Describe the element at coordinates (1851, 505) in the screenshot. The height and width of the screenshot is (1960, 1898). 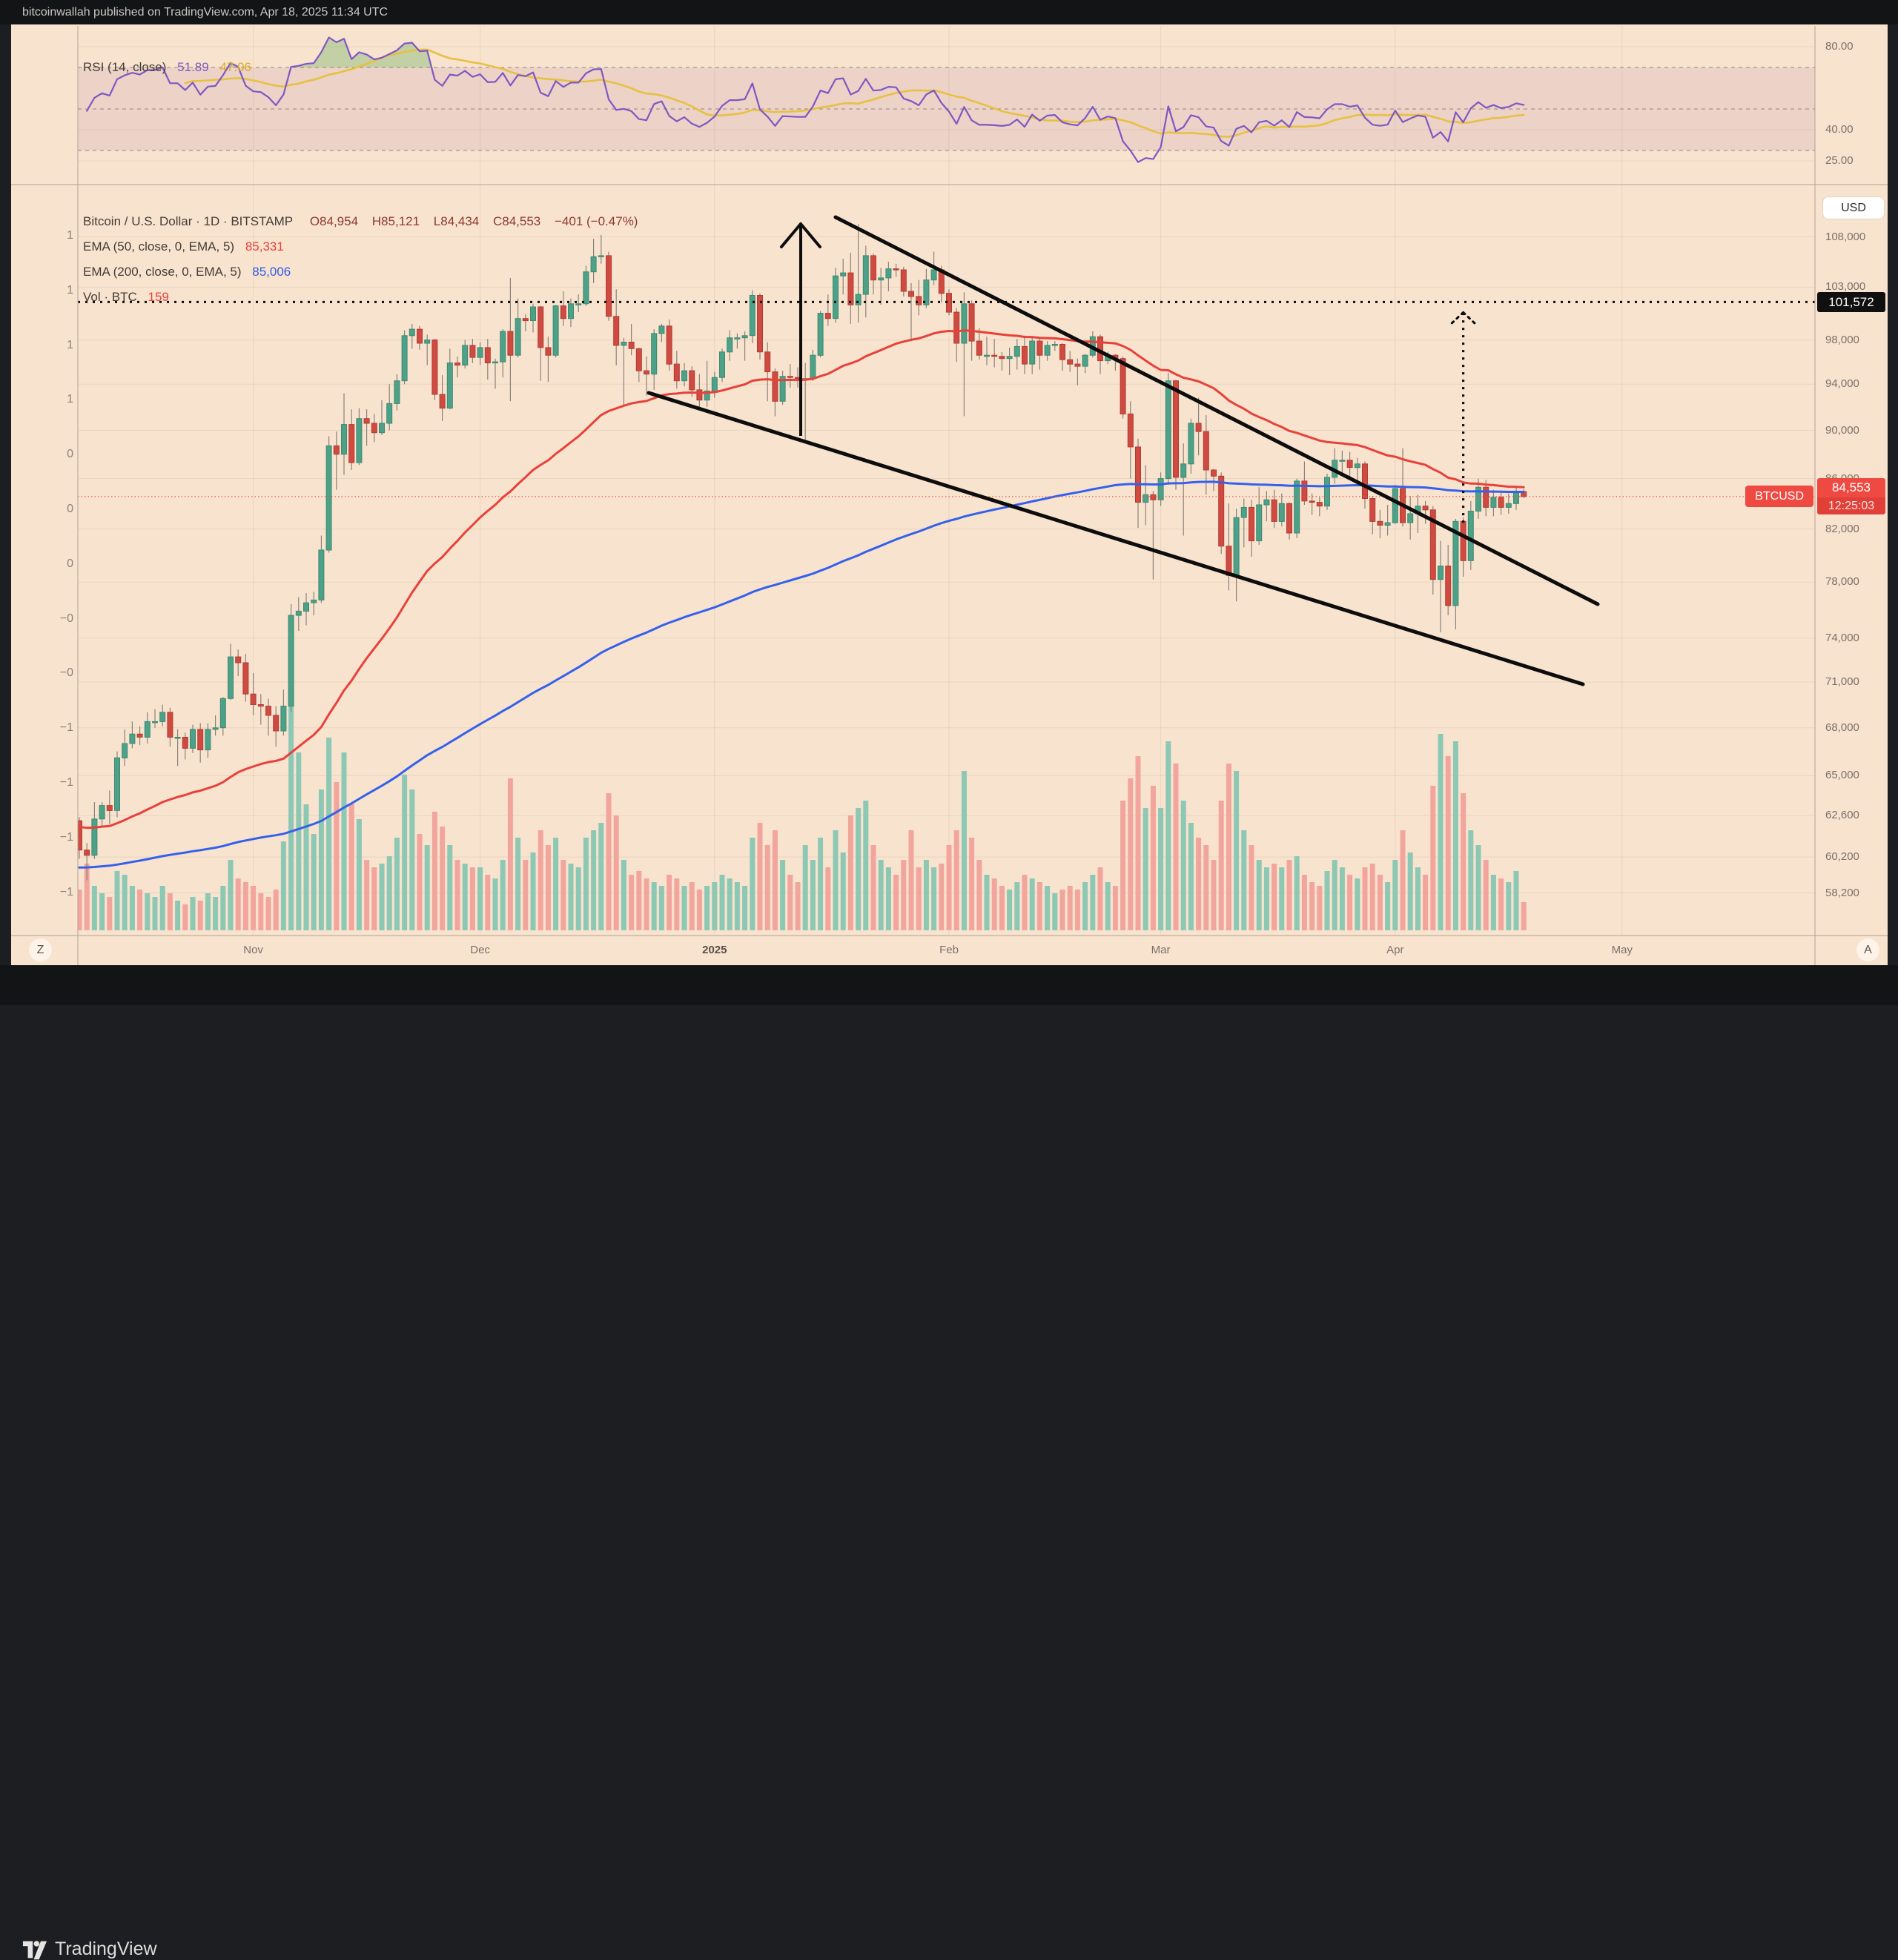
I see `bar-close-countdown: 12:25:03` at that location.